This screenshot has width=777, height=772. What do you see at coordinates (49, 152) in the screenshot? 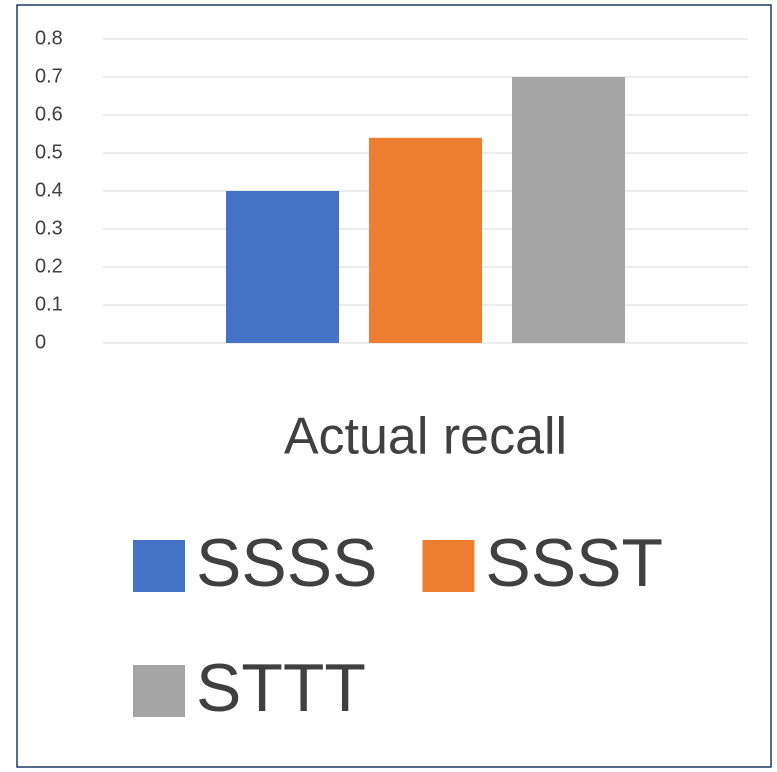
I see `y-tick-label: 0.5` at bounding box center [49, 152].